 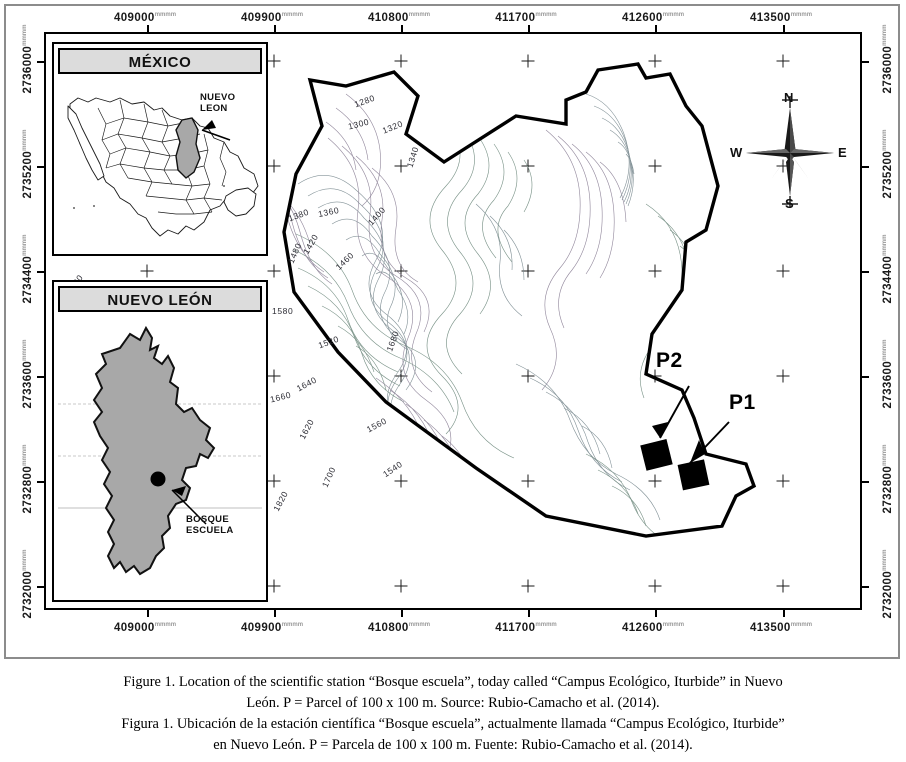 What do you see at coordinates (158, 479) in the screenshot?
I see `bosque-escuela-dot` at bounding box center [158, 479].